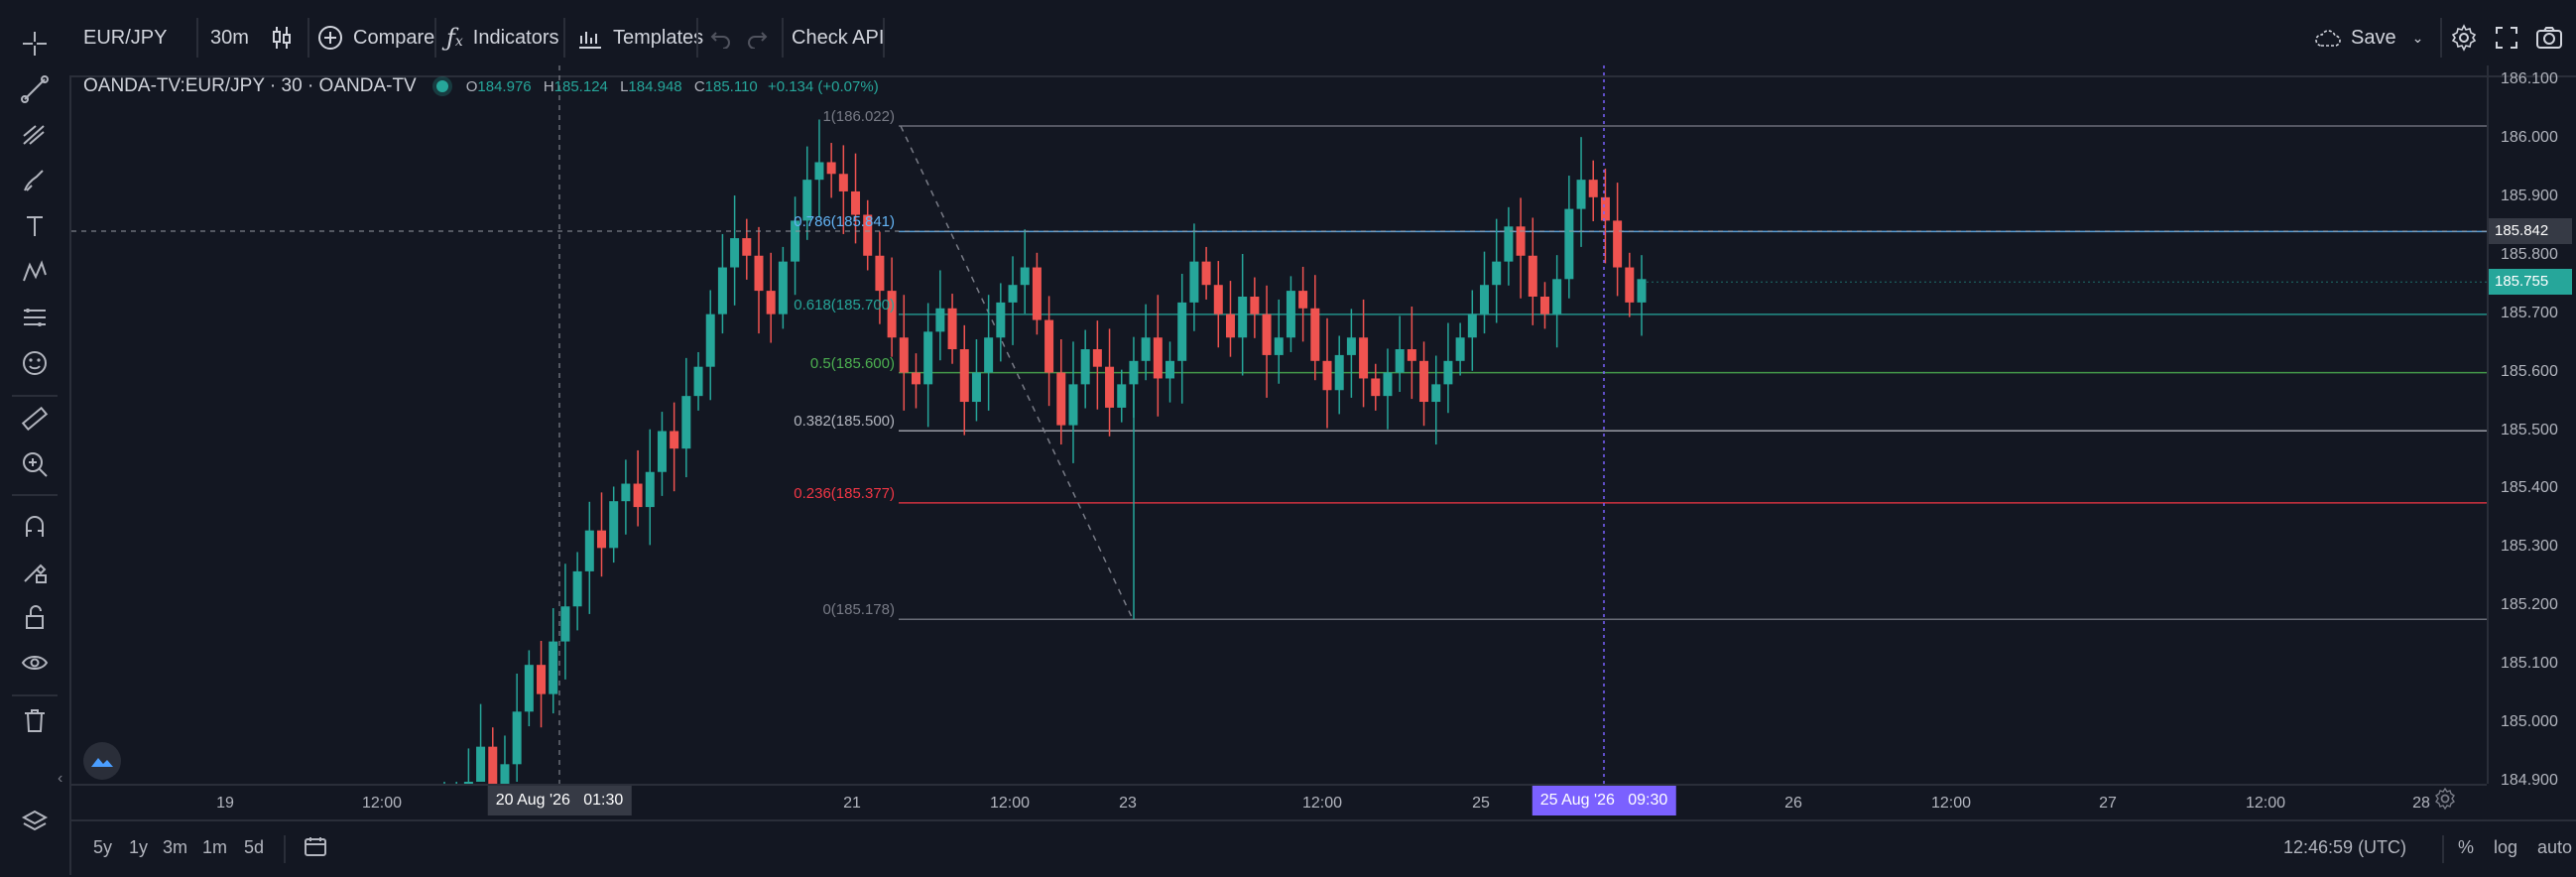  Describe the element at coordinates (35, 135) in the screenshot. I see `fib-tool-icon` at that location.